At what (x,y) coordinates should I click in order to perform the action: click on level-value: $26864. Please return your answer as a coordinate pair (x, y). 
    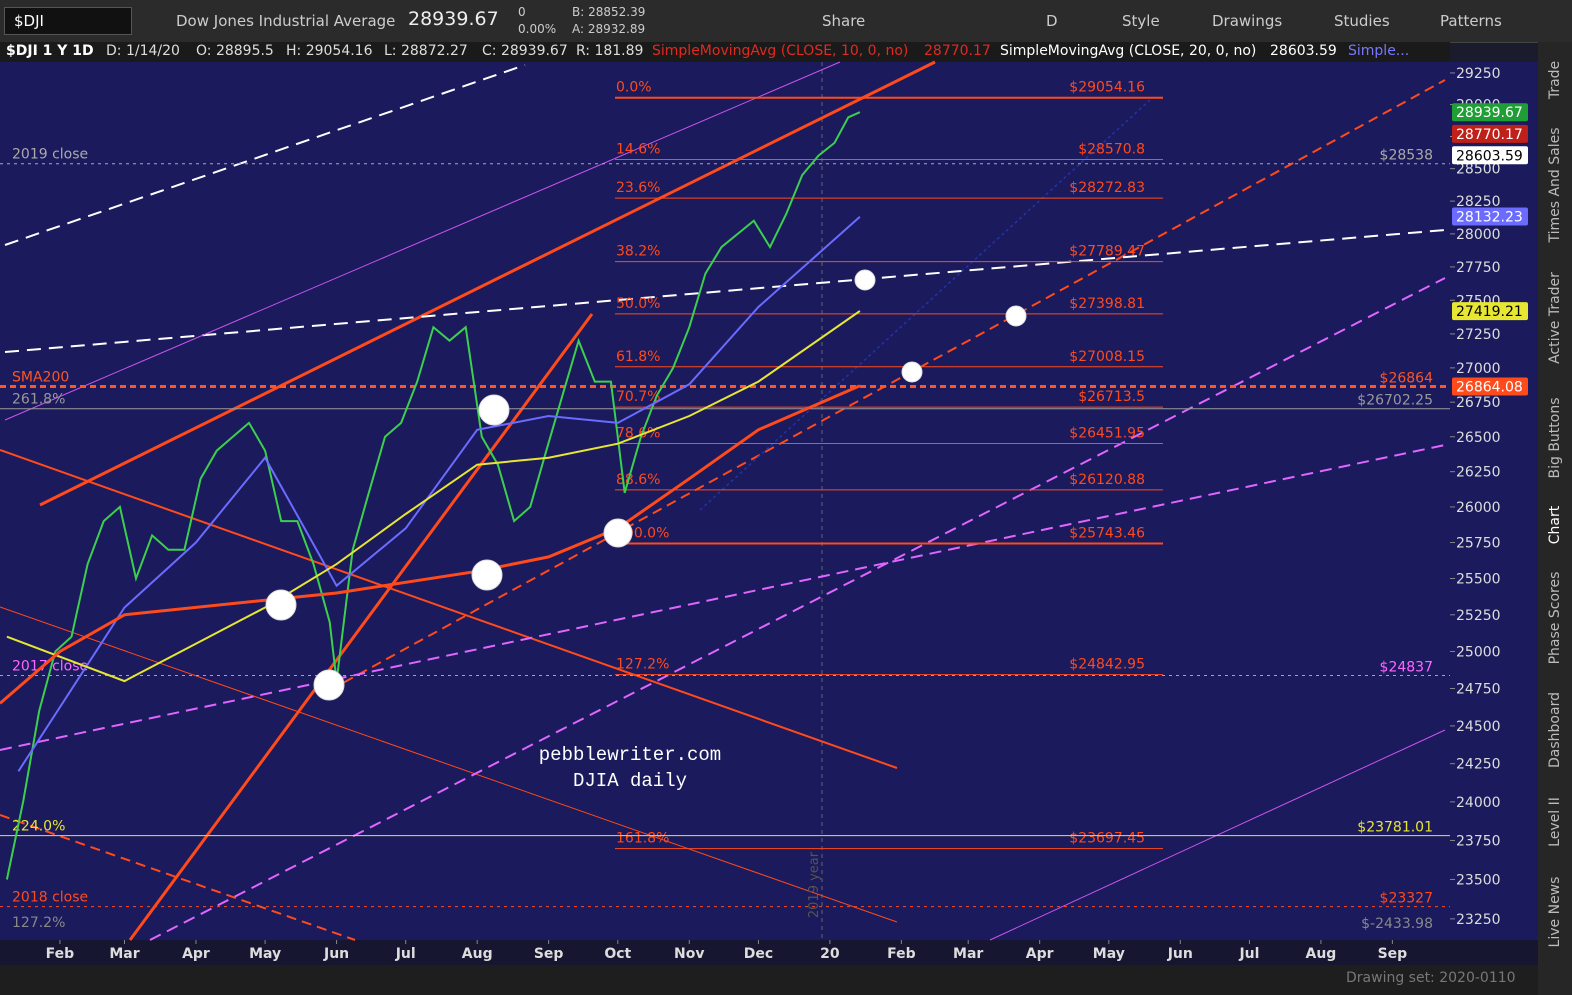
    Looking at the image, I should click on (1407, 378).